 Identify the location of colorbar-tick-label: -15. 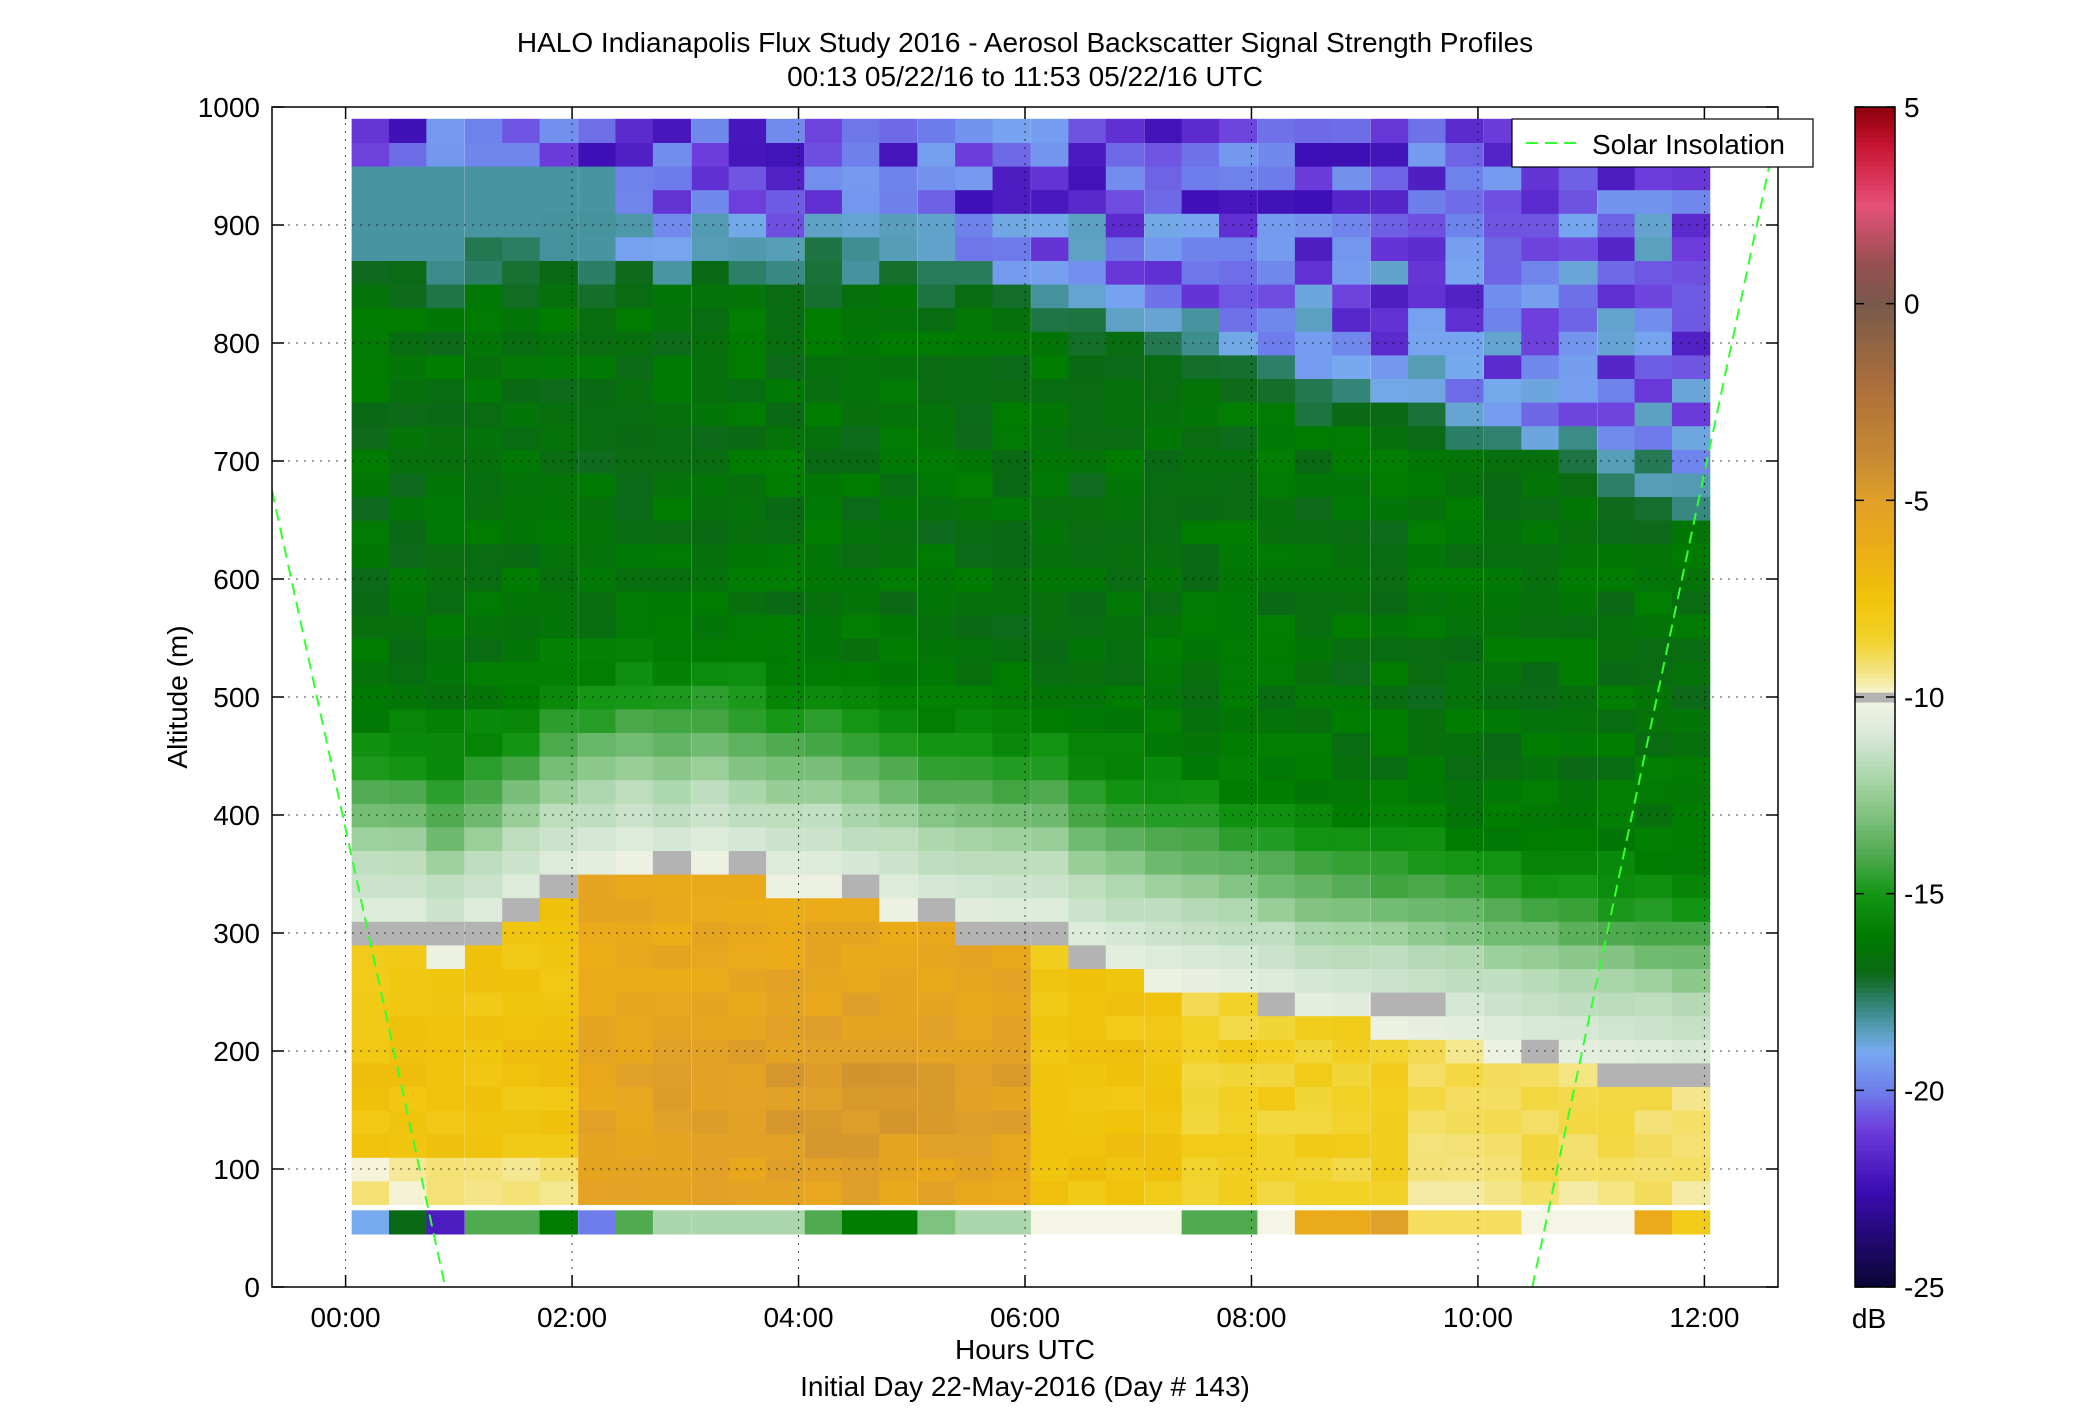
(1924, 894).